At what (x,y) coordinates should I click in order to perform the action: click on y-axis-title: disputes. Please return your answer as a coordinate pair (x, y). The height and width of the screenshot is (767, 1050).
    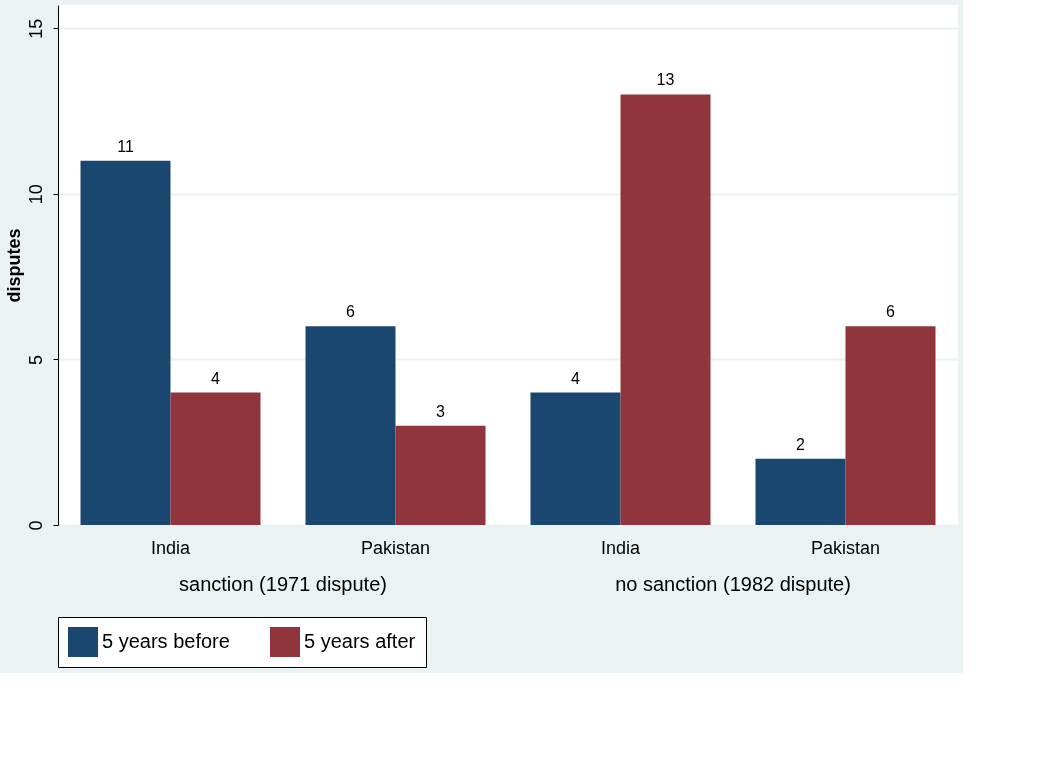
    Looking at the image, I should click on (13, 265).